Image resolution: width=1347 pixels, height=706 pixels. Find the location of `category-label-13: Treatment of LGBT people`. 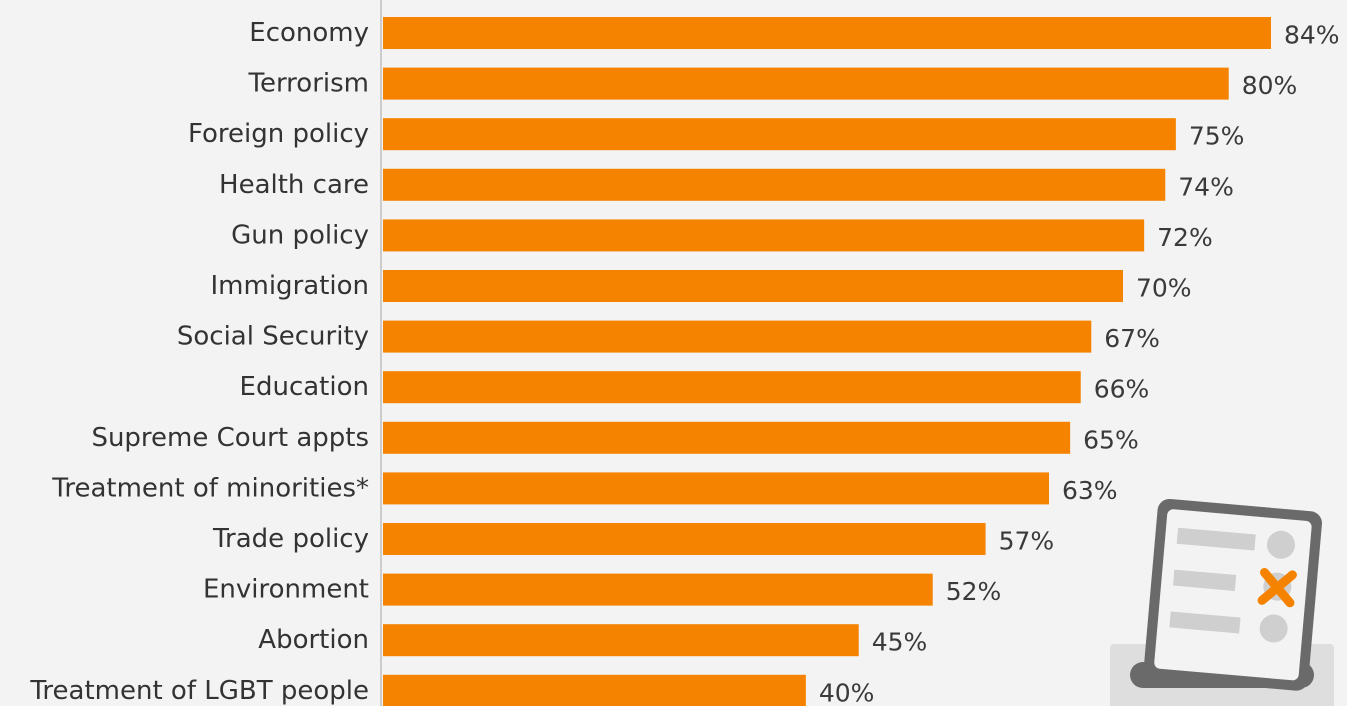

category-label-13: Treatment of LGBT people is located at coordinates (199, 691).